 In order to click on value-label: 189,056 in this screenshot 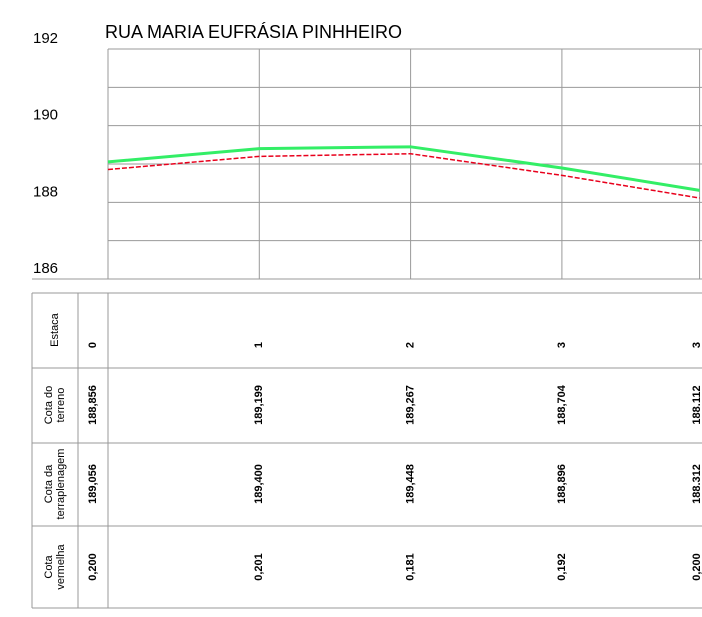, I will do `click(93, 484)`.